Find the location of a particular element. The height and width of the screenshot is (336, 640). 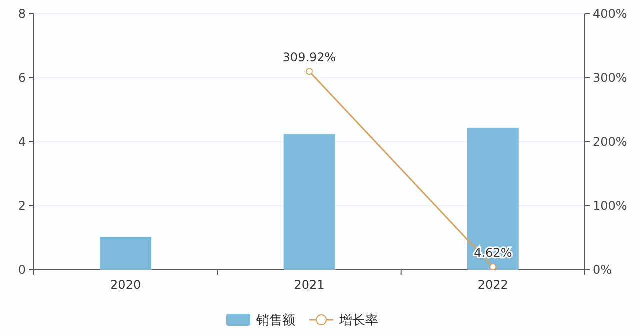

y2-tick-label: 300% is located at coordinates (610, 78).